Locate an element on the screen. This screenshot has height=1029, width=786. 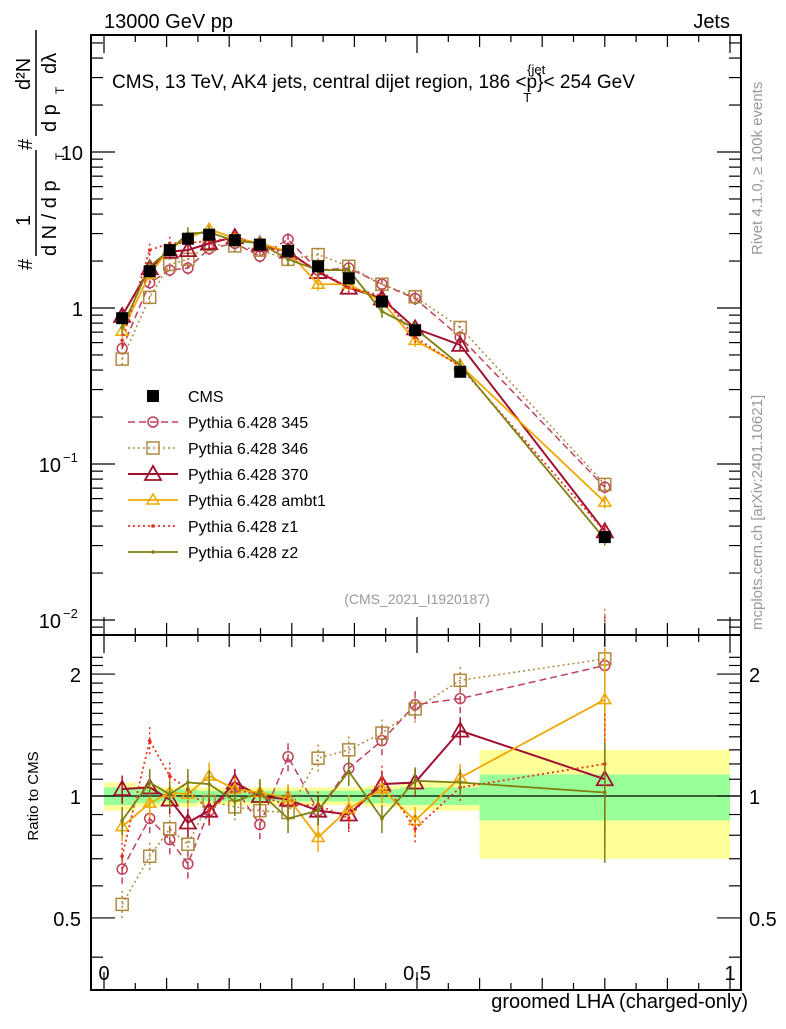
xtick-label: 0 is located at coordinates (103, 974).